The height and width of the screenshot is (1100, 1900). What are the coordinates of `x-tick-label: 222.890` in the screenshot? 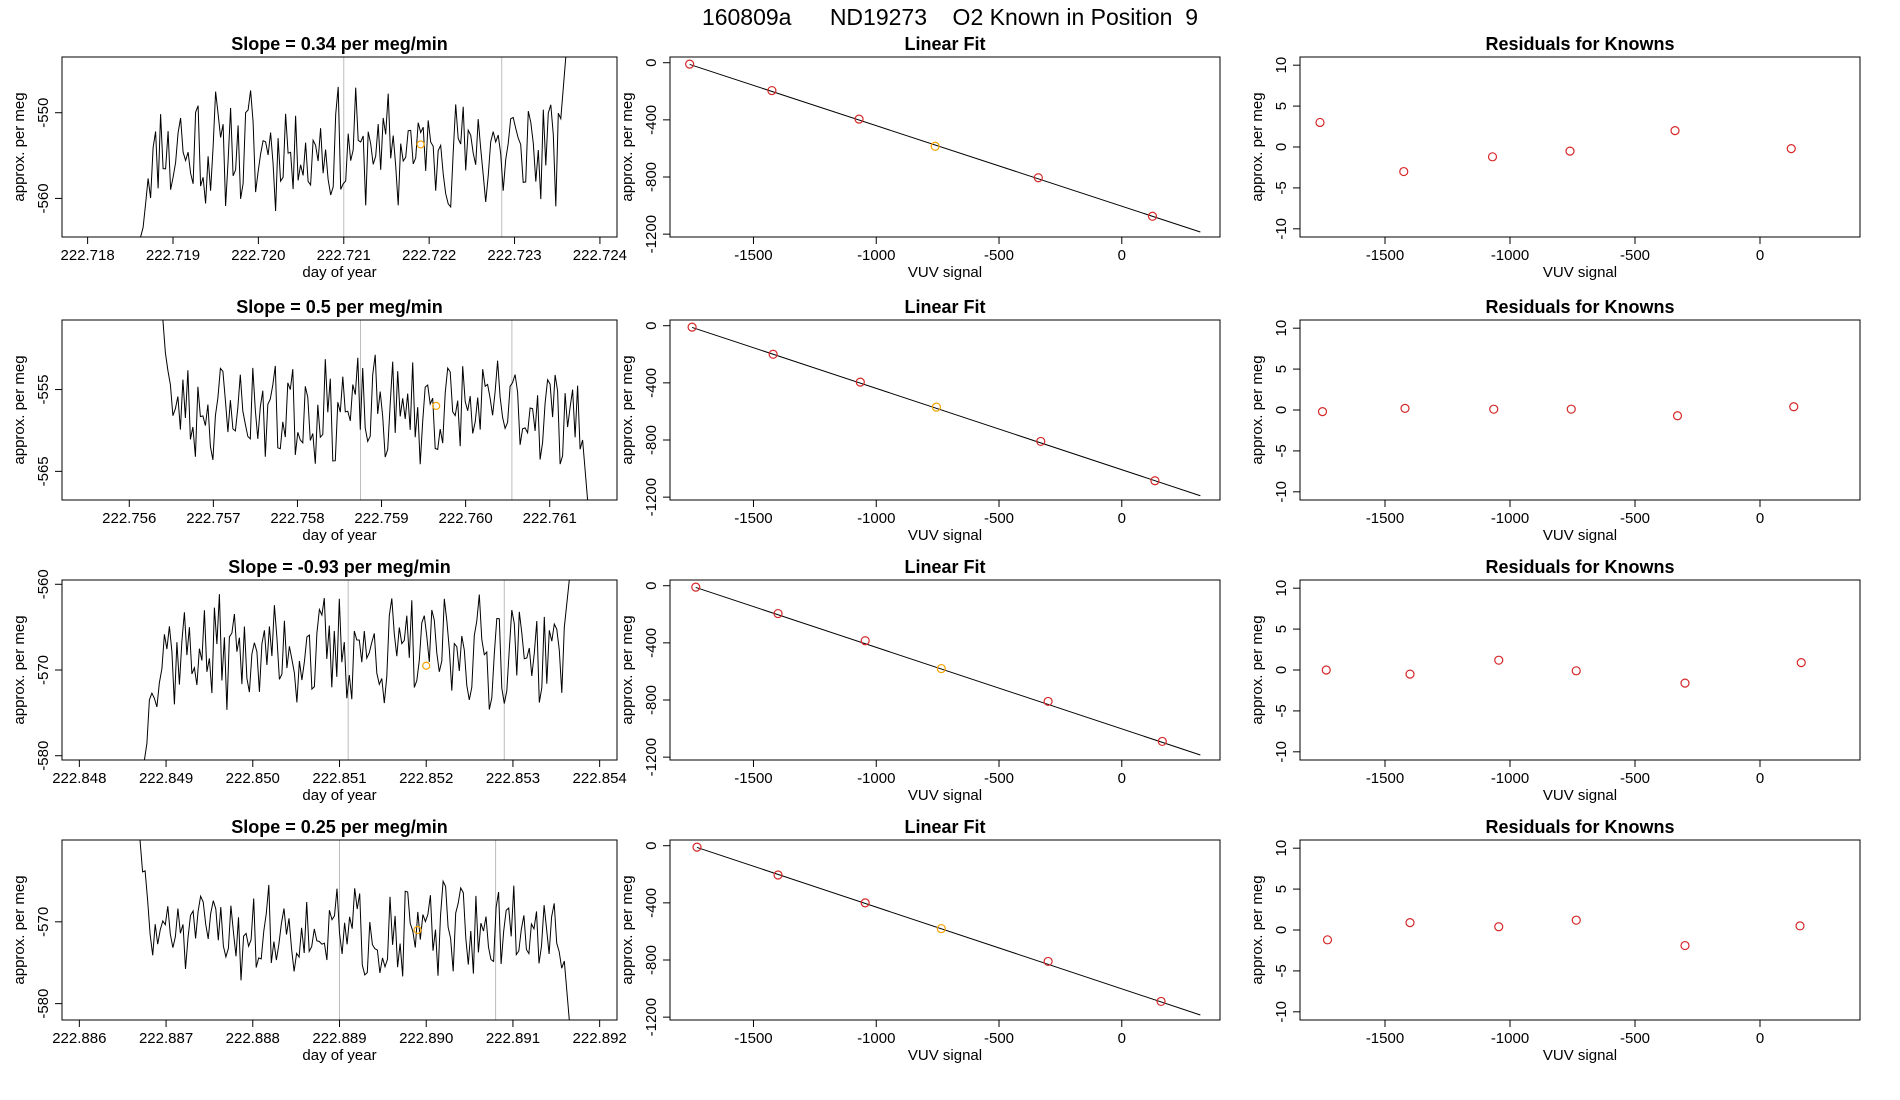 It's located at (426, 1038).